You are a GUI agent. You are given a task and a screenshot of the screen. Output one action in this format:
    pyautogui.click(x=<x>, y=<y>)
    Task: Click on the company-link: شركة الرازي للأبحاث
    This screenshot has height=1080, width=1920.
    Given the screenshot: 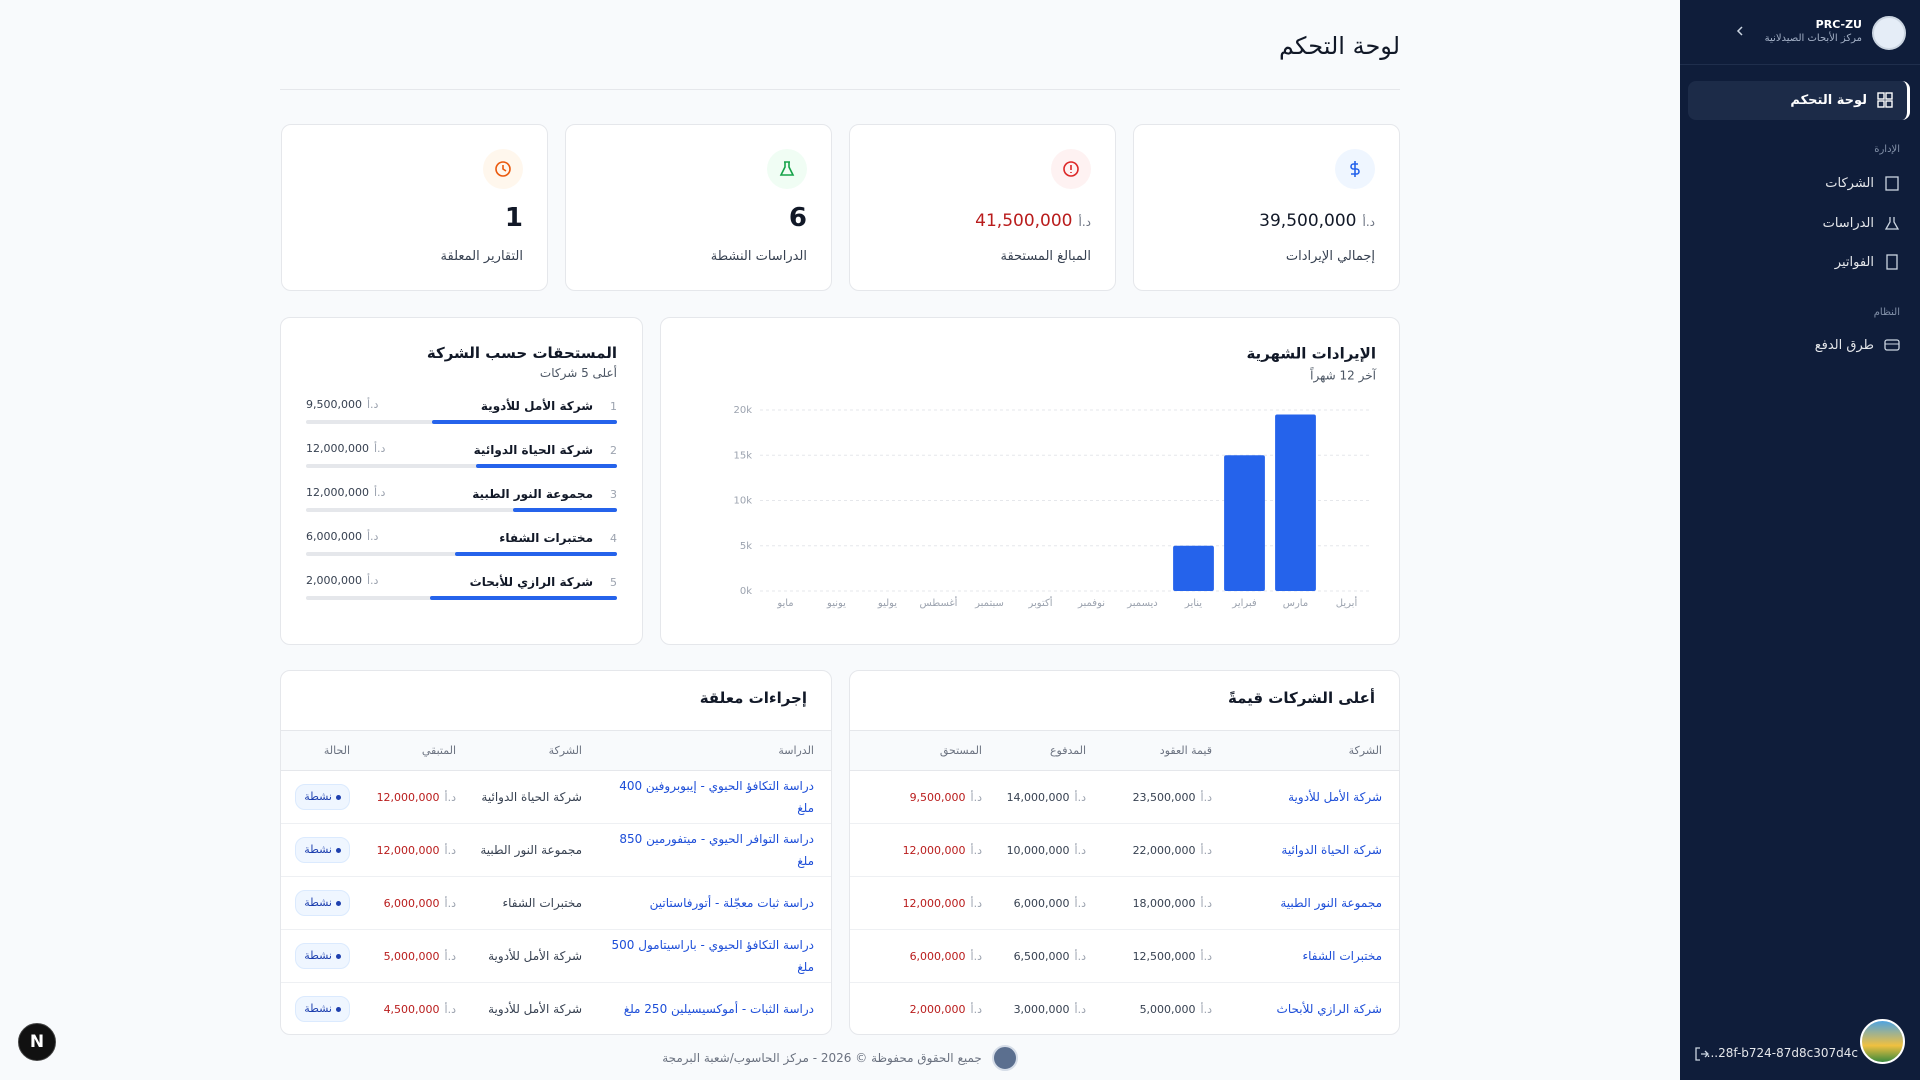 What is the action you would take?
    pyautogui.click(x=1329, y=1009)
    